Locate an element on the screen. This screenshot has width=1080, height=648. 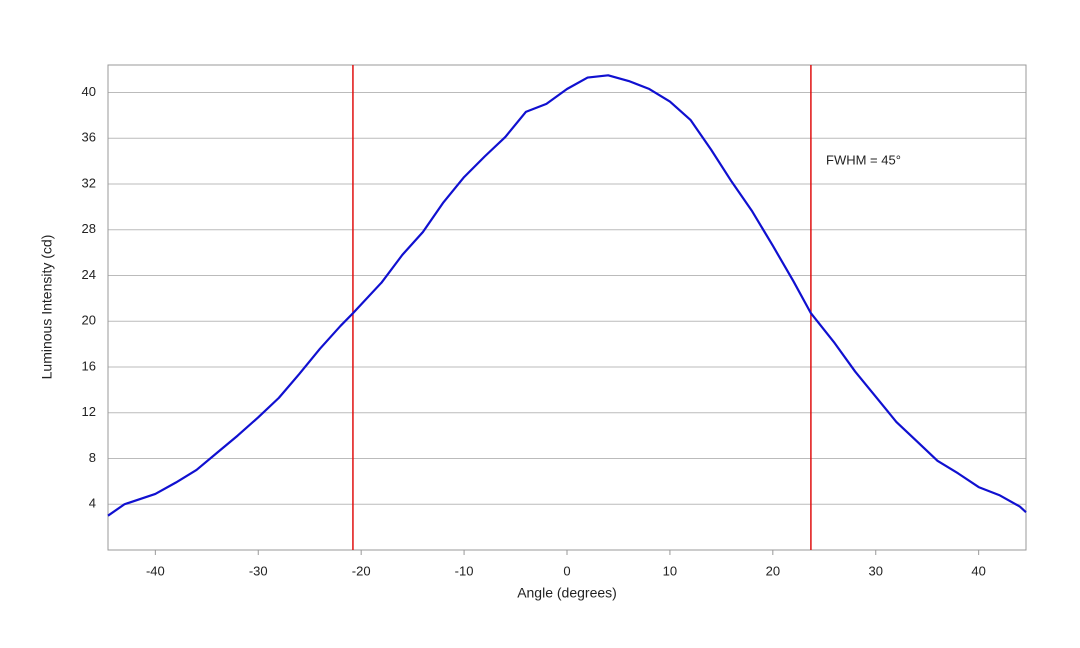
y-tick-label: 28 is located at coordinates (89, 228).